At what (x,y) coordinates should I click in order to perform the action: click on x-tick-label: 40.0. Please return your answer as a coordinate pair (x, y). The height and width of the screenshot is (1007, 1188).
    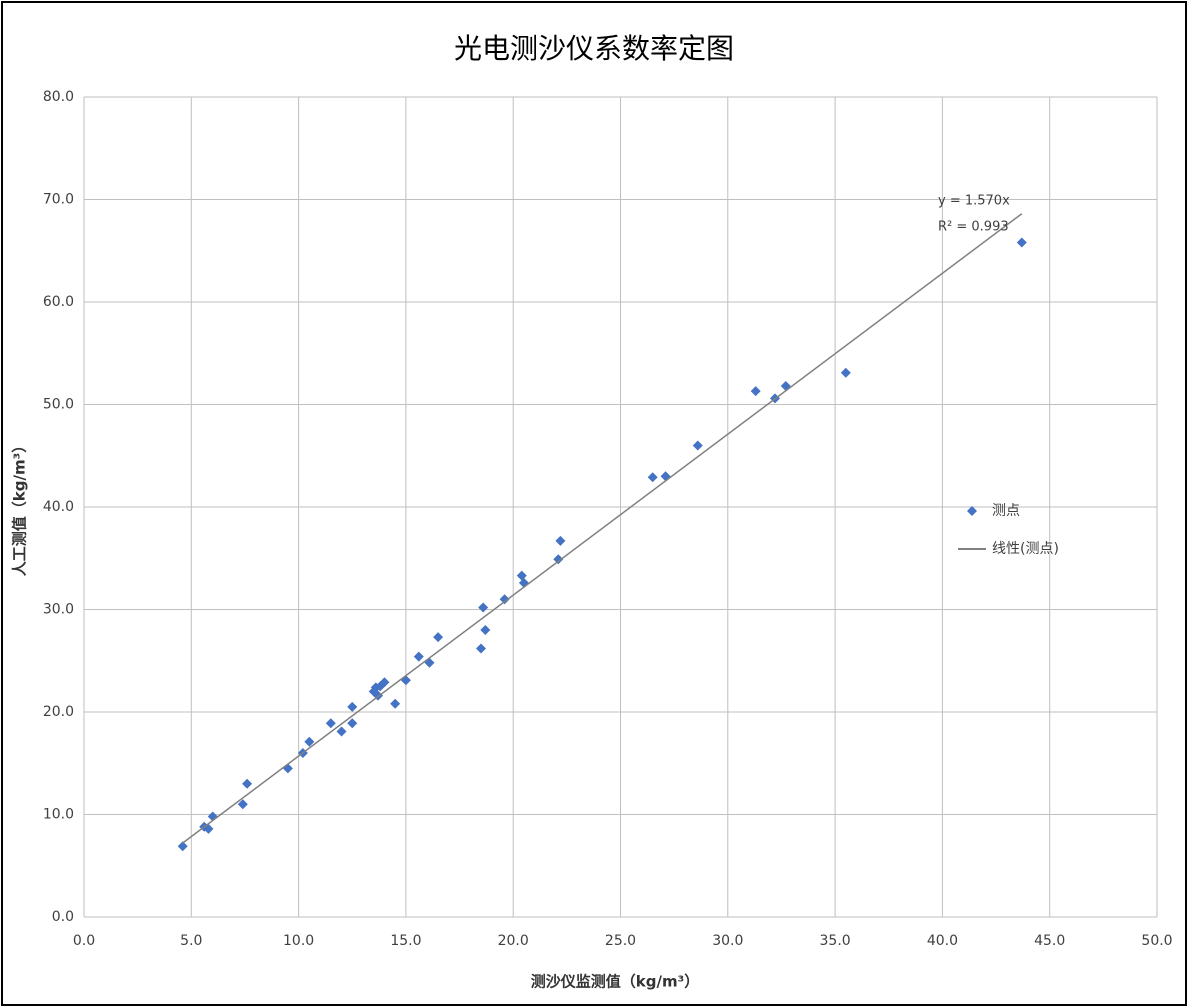
    Looking at the image, I should click on (942, 941).